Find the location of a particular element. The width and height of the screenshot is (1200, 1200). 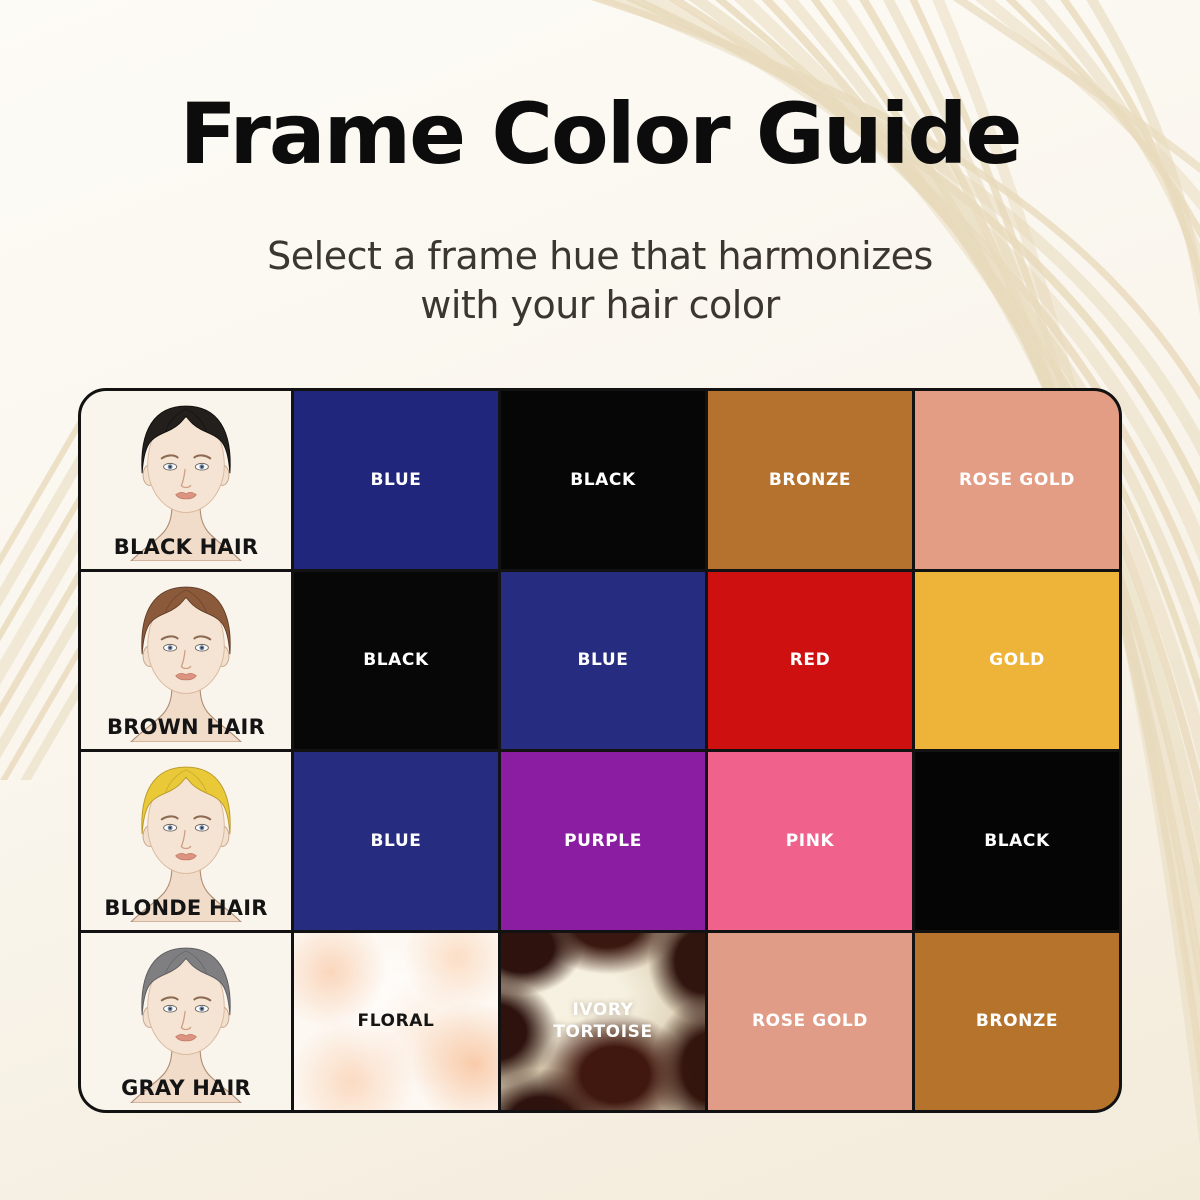

hair-type-label: BLONDE HAIR is located at coordinates (186, 907).